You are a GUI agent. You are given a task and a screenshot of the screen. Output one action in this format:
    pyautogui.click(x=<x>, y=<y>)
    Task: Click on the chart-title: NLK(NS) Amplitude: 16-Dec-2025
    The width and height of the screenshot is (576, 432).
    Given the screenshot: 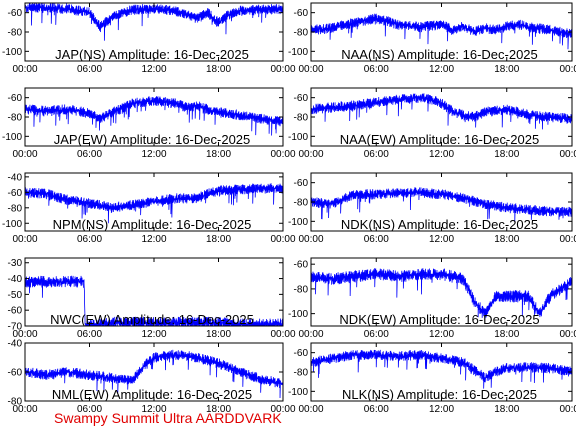 What is the action you would take?
    pyautogui.click(x=439, y=394)
    